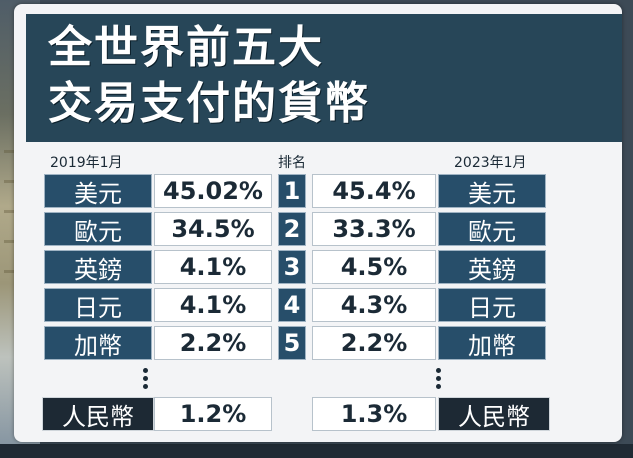 This screenshot has height=458, width=633. What do you see at coordinates (292, 305) in the screenshot?
I see `rank-badge: 4` at bounding box center [292, 305].